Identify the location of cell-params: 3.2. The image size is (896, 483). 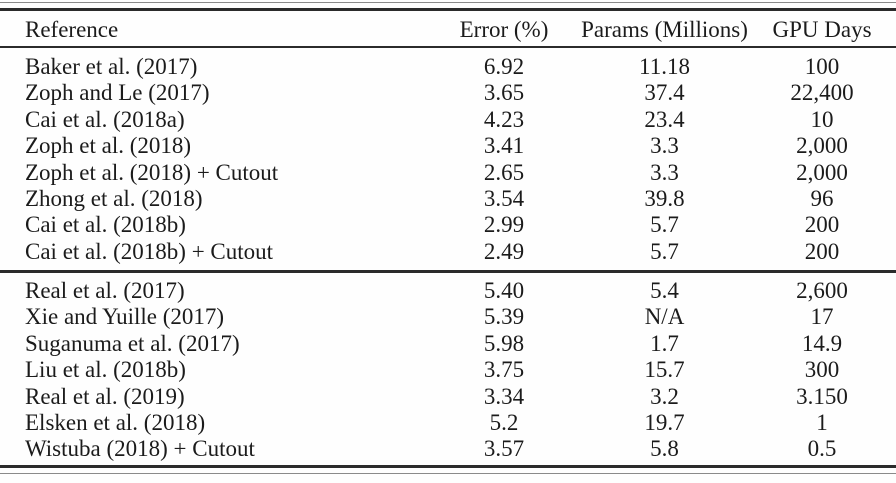
(664, 396).